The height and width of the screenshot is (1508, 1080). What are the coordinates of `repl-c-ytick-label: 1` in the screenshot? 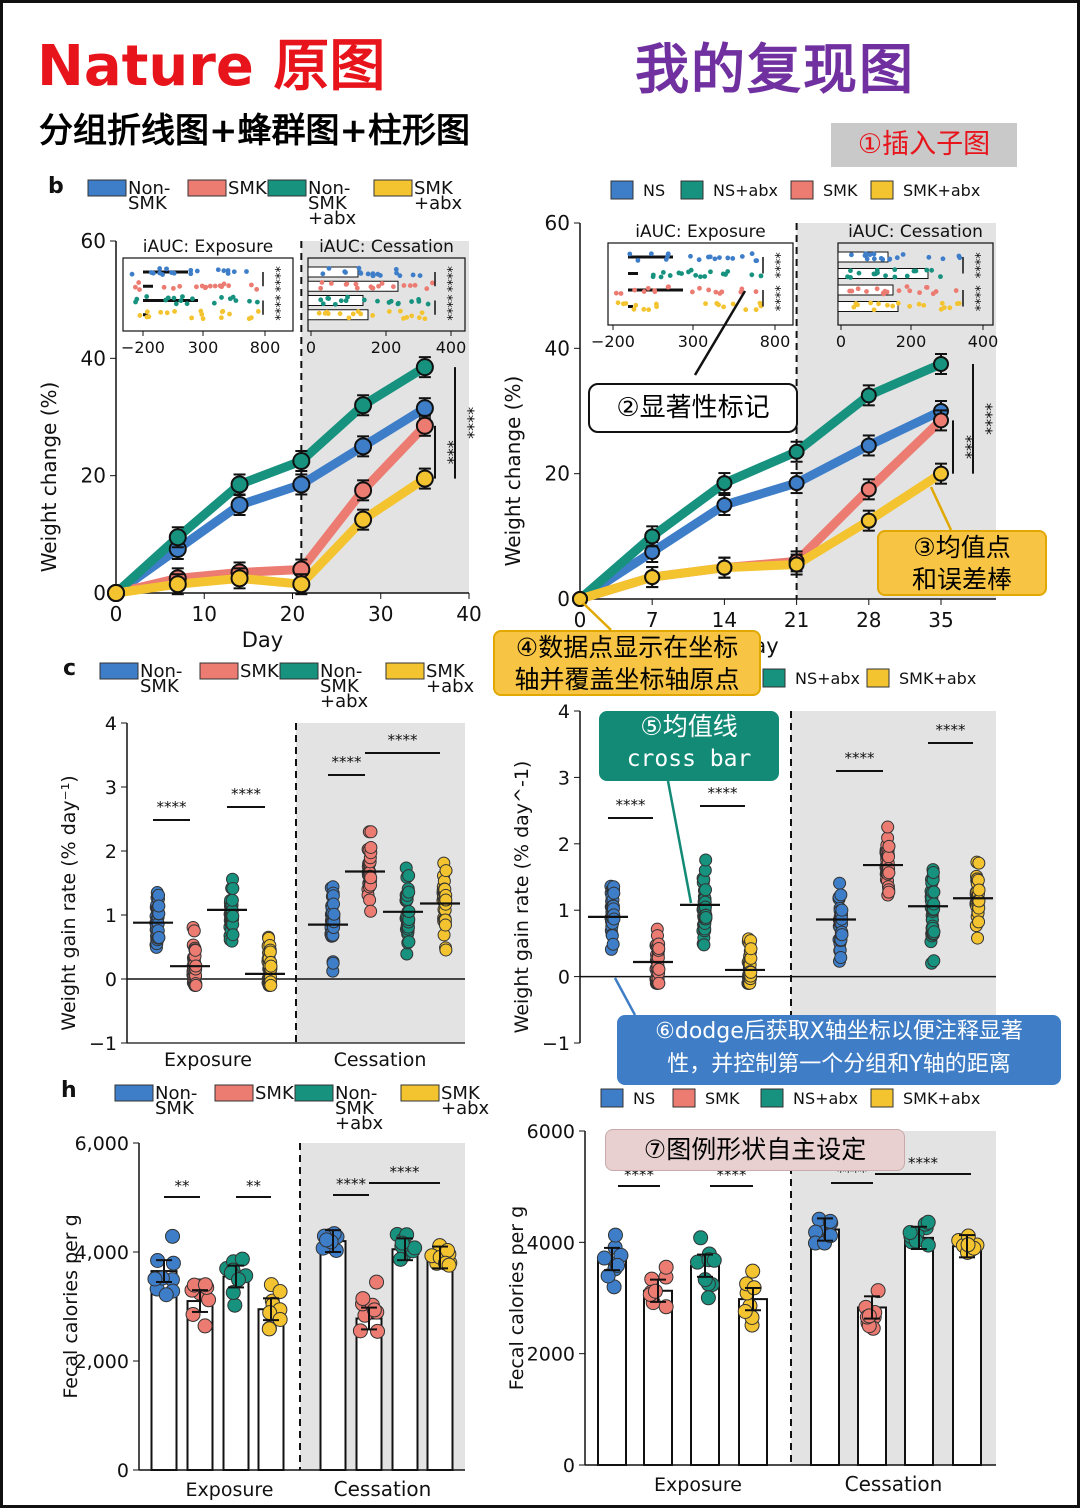 It's located at (564, 911).